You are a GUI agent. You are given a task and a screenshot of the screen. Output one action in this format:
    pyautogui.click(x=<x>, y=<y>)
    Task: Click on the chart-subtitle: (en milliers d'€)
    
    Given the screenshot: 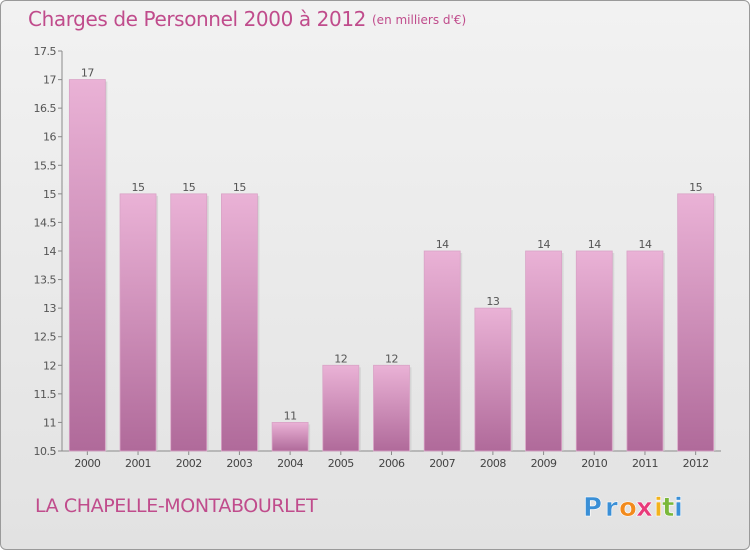 What is the action you would take?
    pyautogui.click(x=419, y=20)
    